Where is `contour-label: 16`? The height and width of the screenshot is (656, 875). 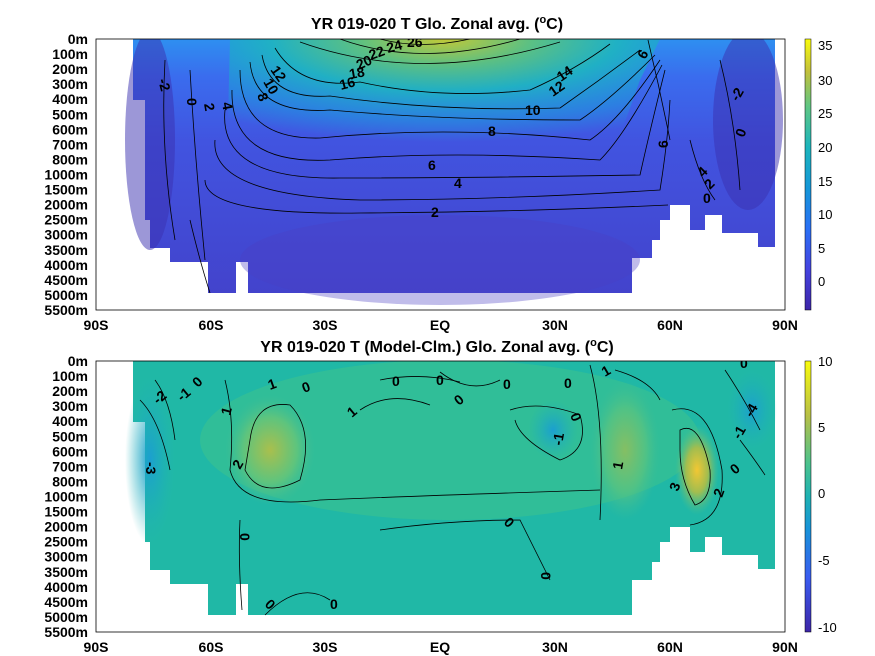
contour-label: 16 is located at coordinates (347, 83).